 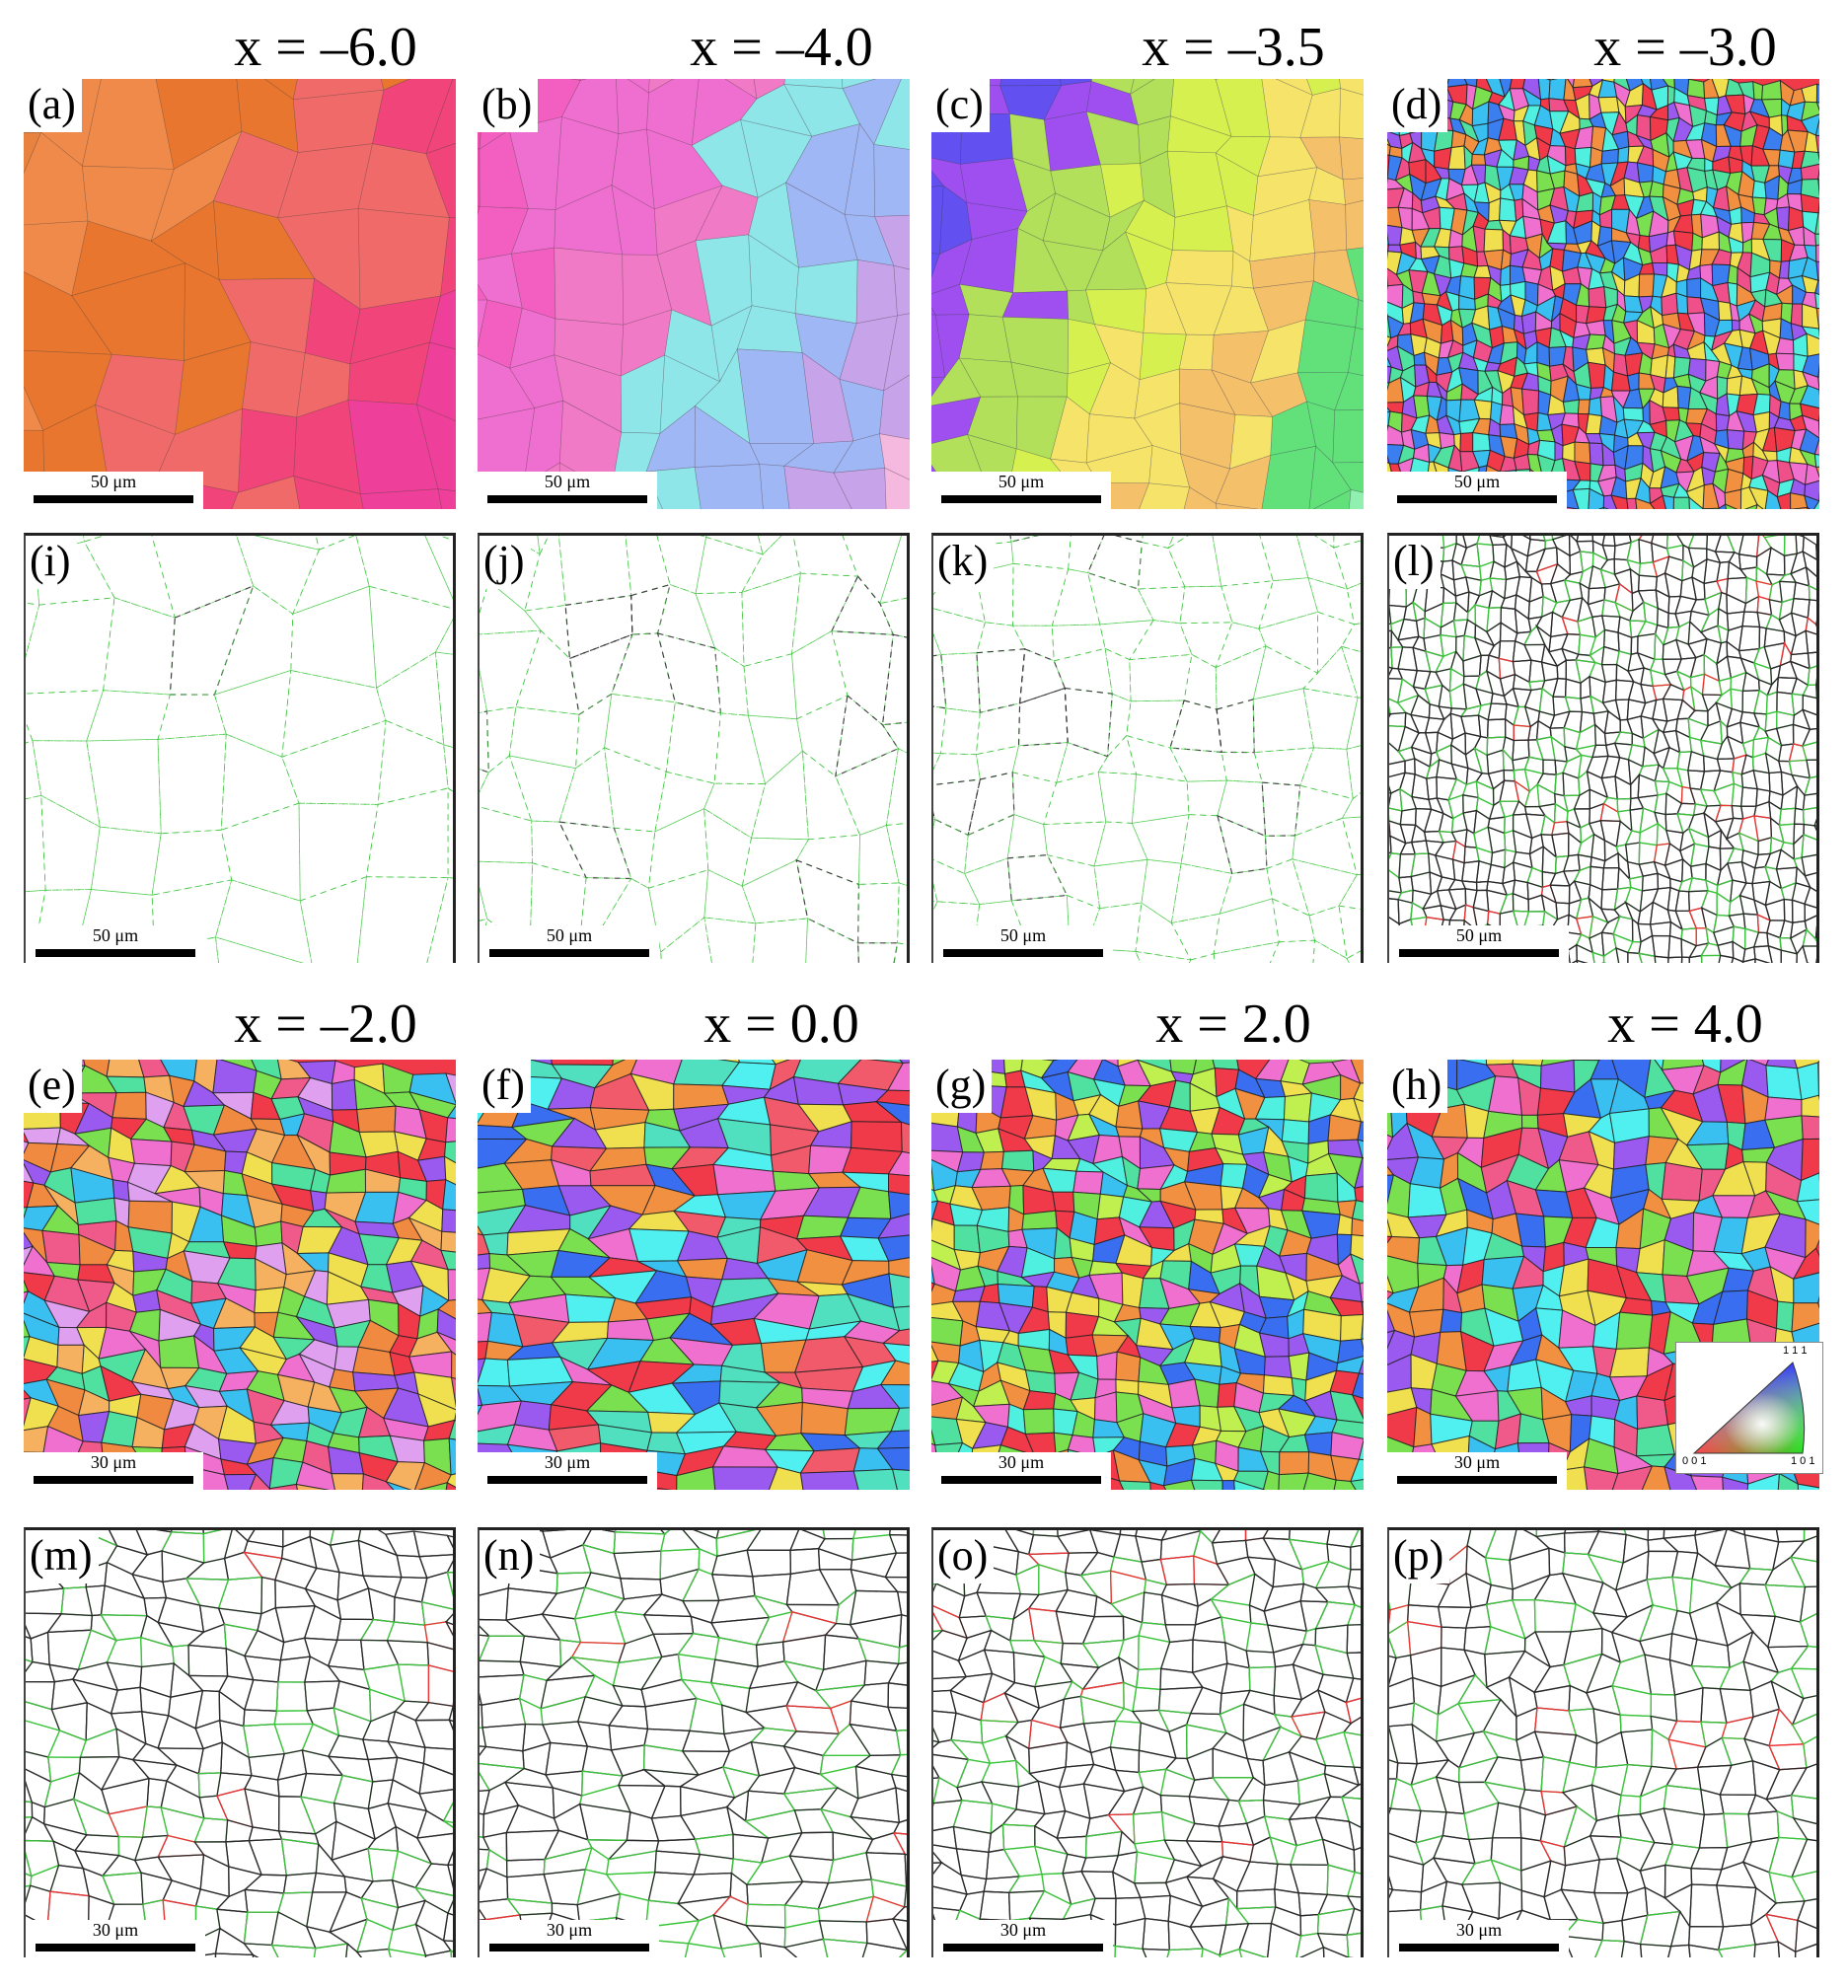 I want to click on panel-label-n: (n), so click(x=511, y=1557).